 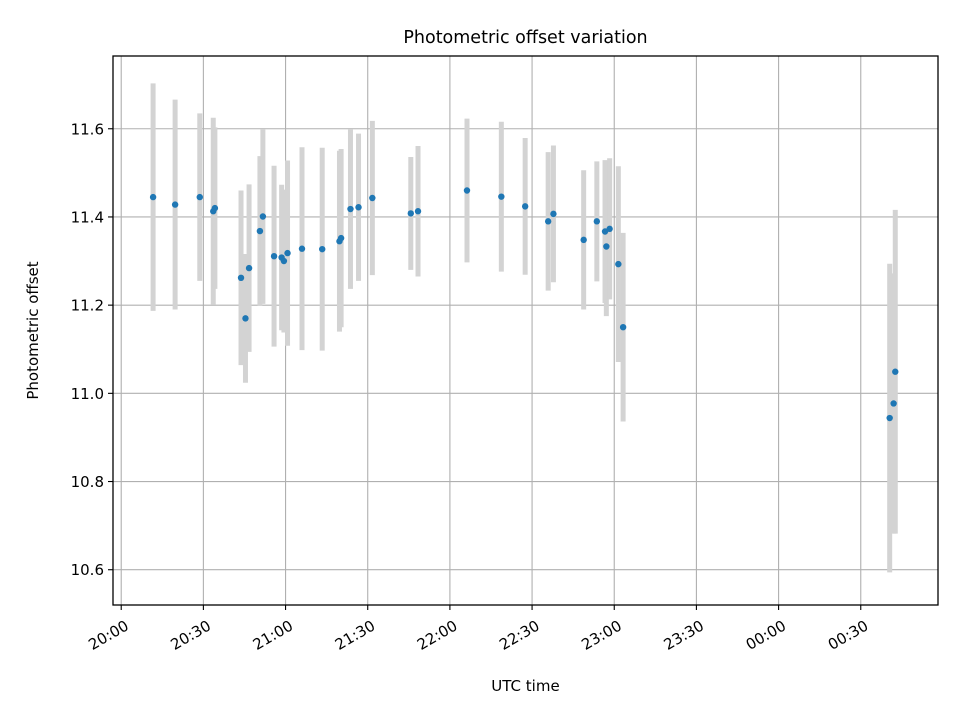 What do you see at coordinates (525, 38) in the screenshot?
I see `chart-title: Photometric offset variation` at bounding box center [525, 38].